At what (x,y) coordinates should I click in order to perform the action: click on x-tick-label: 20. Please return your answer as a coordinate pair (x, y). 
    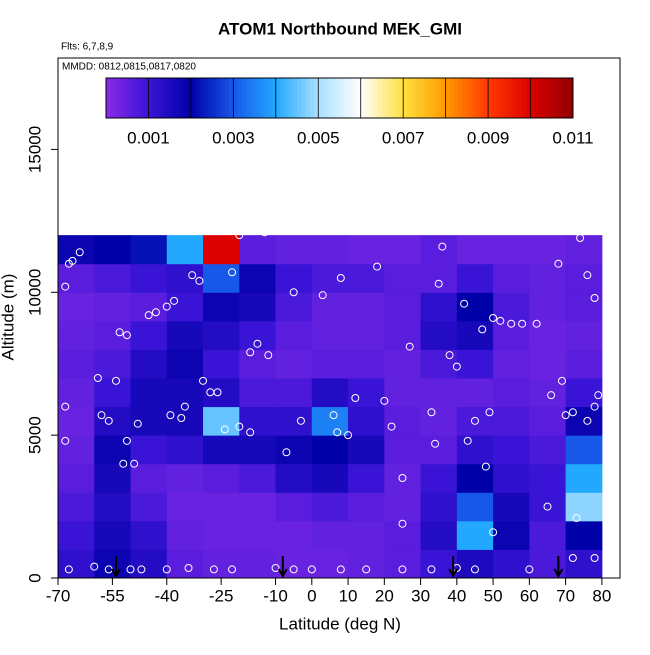
    Looking at the image, I should click on (384, 595).